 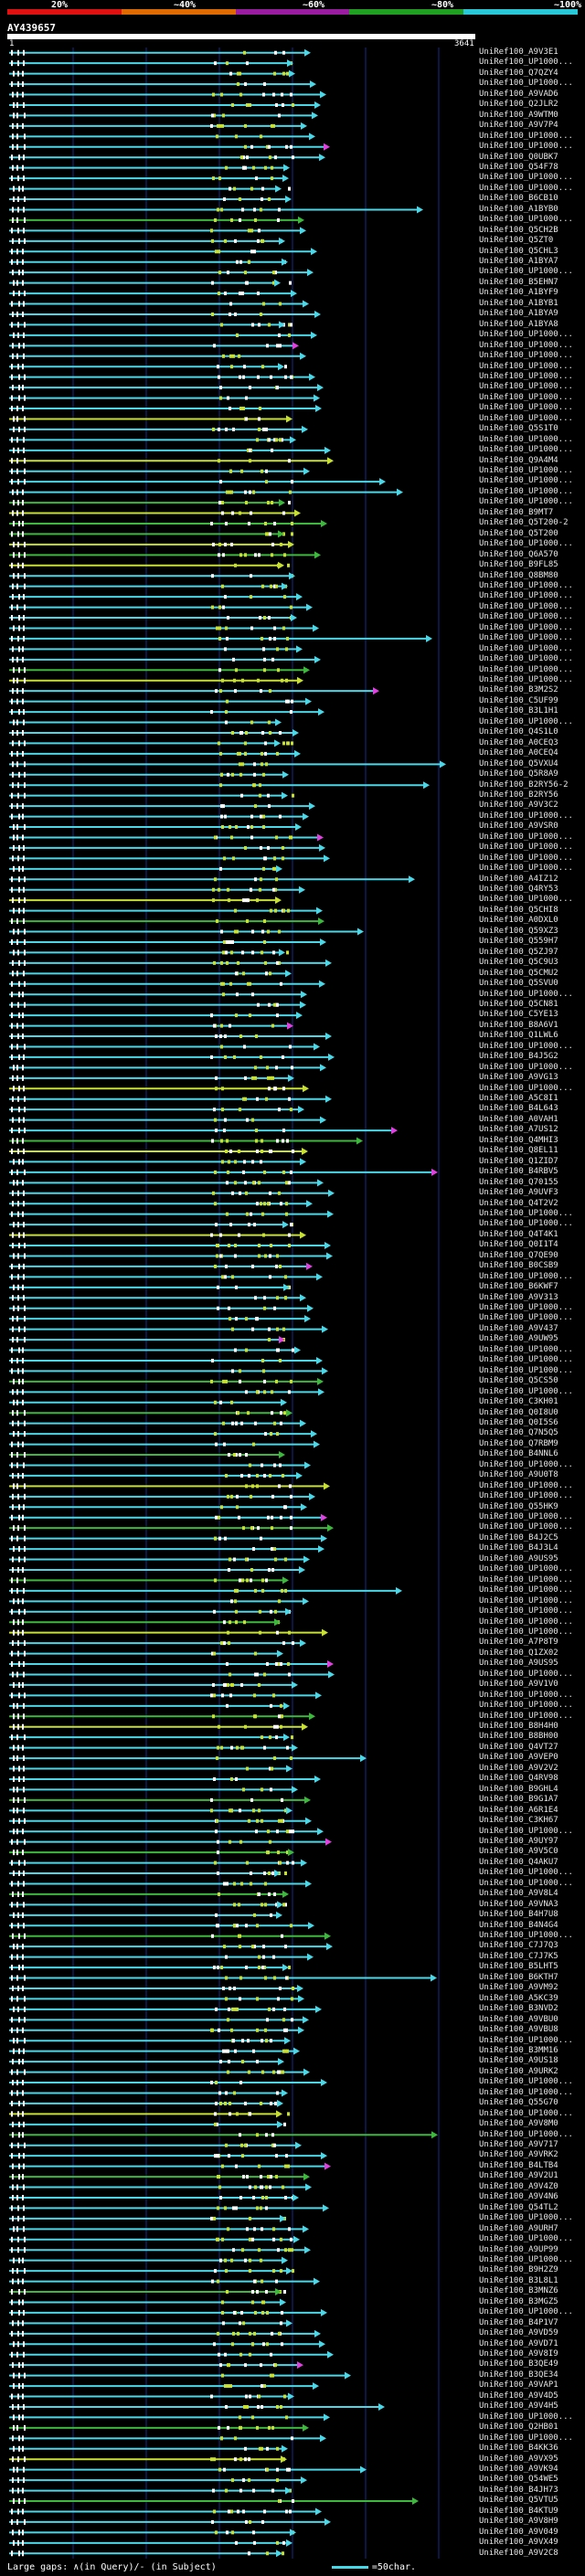 What do you see at coordinates (518, 167) in the screenshot?
I see `hit-accession: UniRef100_Q54F78` at bounding box center [518, 167].